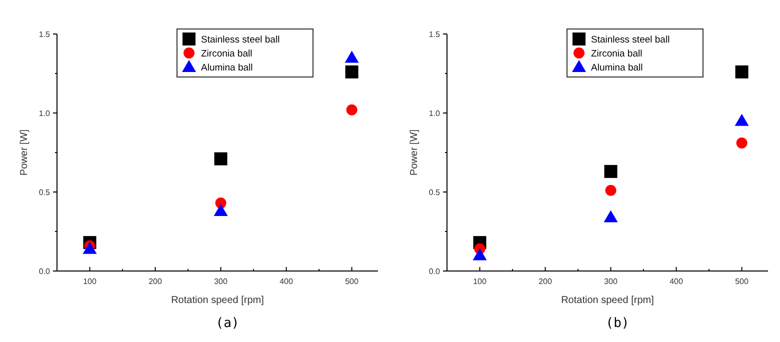  Describe the element at coordinates (618, 323) in the screenshot. I see `text: (b)` at that location.